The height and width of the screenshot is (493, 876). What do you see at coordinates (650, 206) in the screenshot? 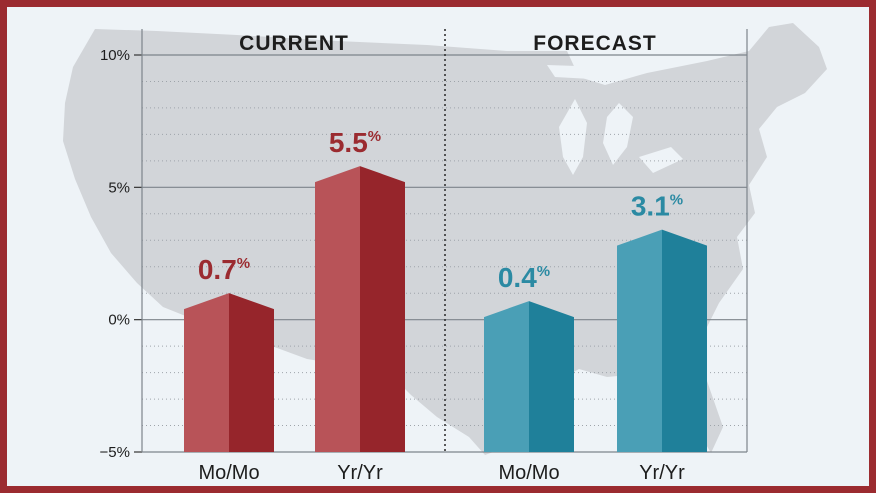
I see `data-label-value: 3.1` at bounding box center [650, 206].